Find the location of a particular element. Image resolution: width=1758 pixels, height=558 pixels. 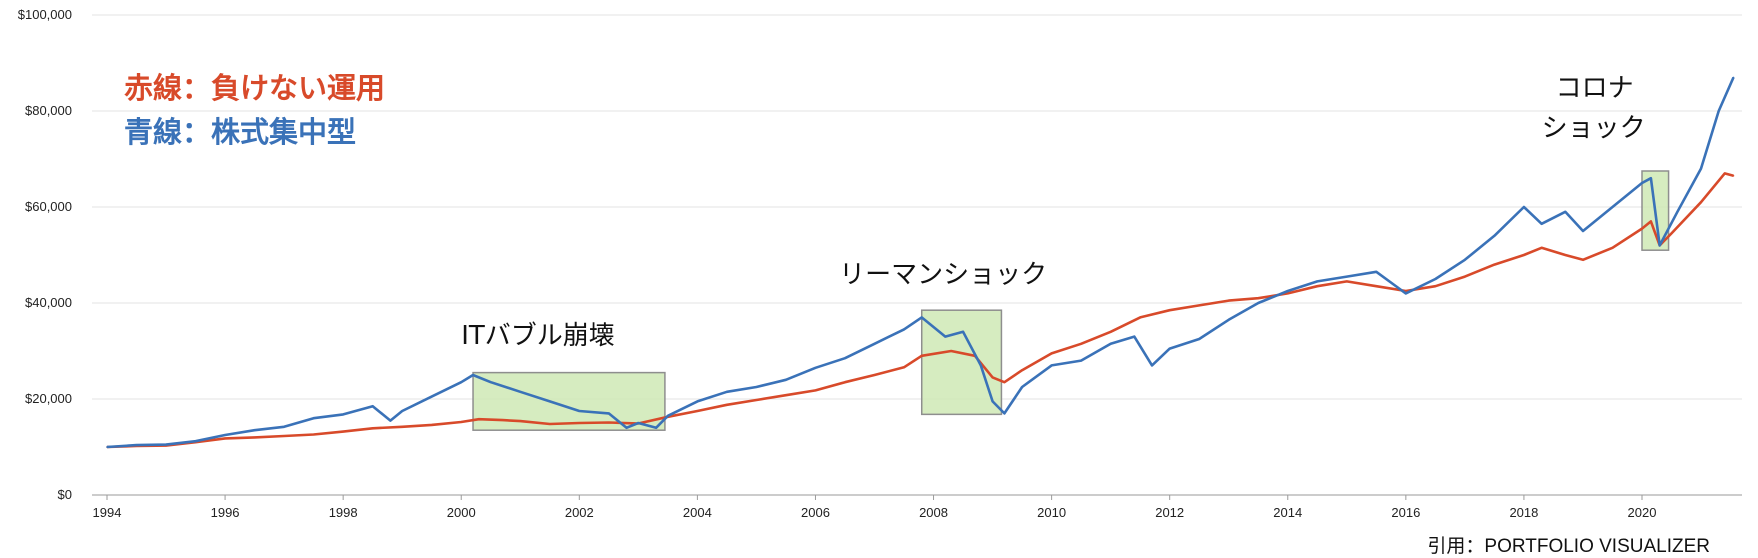

crisis-label: ITバブル崩壊 is located at coordinates (538, 336).